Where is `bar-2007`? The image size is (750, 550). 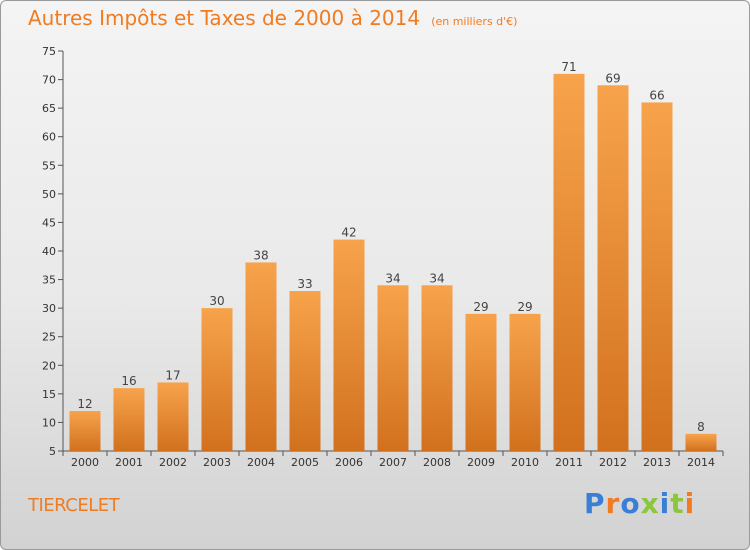
bar-2007 is located at coordinates (393, 368).